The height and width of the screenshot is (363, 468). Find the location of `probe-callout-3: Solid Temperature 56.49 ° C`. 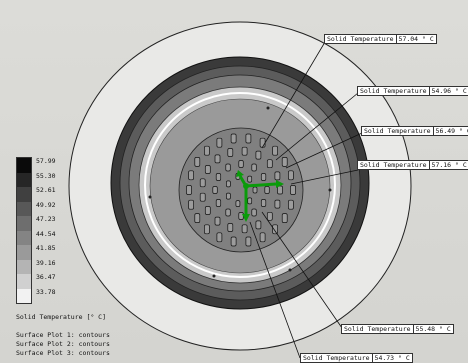

probe-callout-3: Solid Temperature 56.49 ° C is located at coordinates (414, 131).